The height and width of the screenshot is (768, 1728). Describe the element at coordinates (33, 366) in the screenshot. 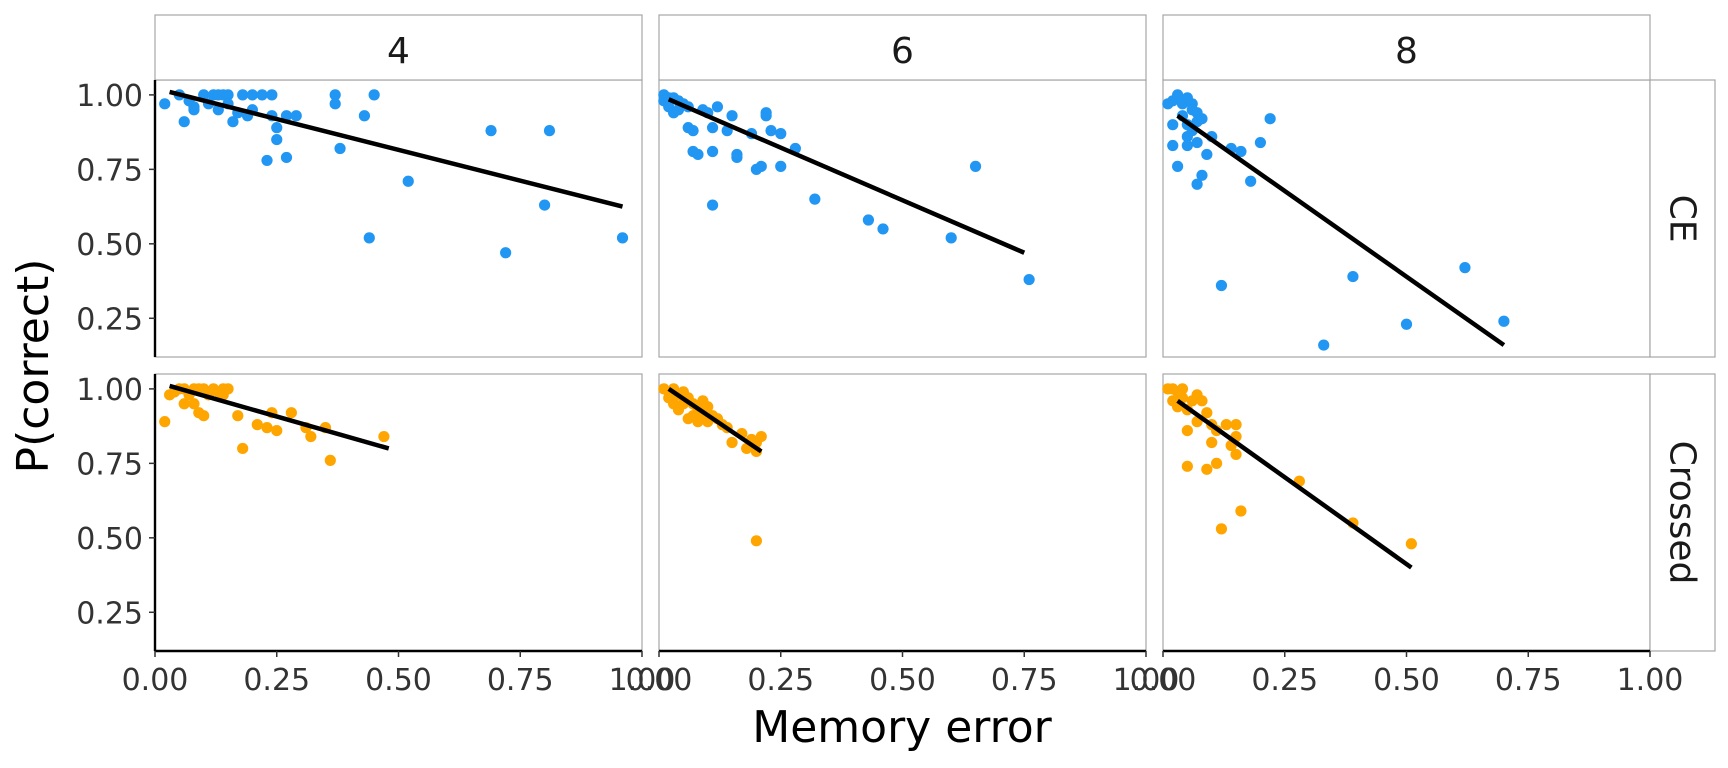

I see `y-axis-title: P(correct)` at that location.